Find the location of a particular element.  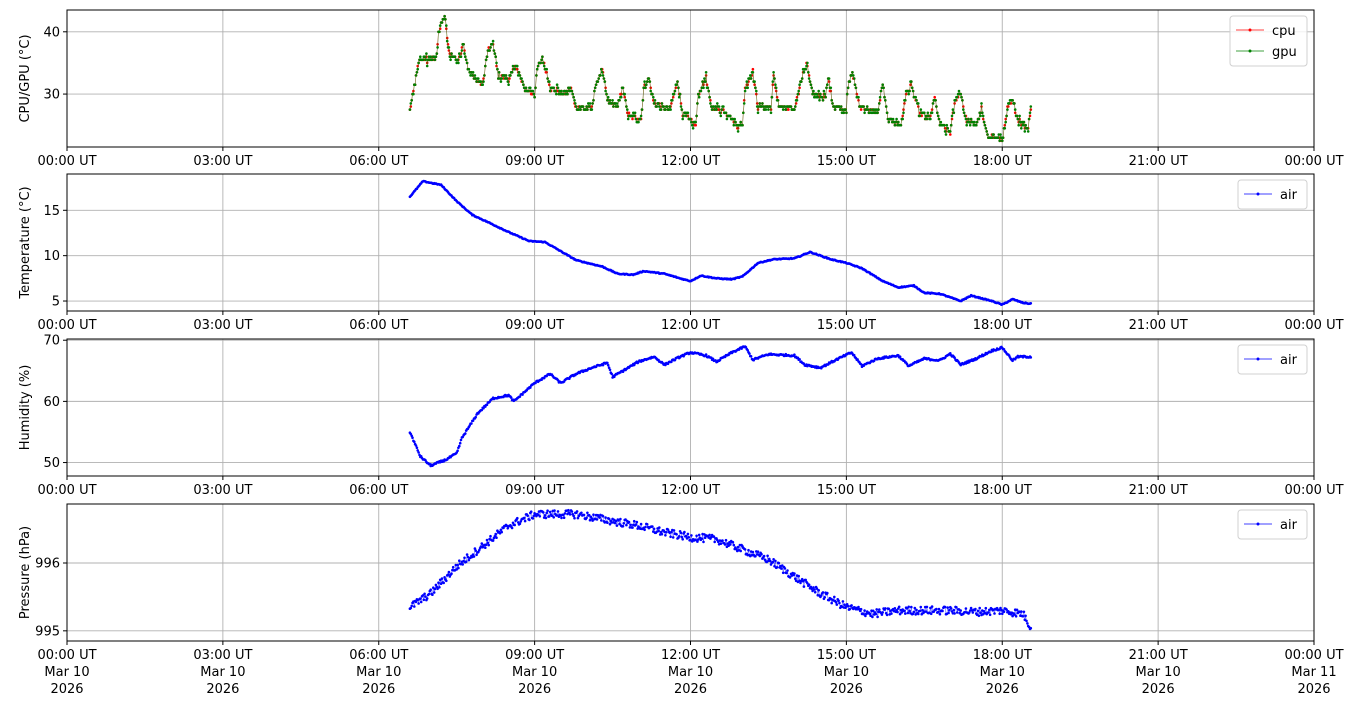

x-tick-date: Mar 11 is located at coordinates (1313, 672).